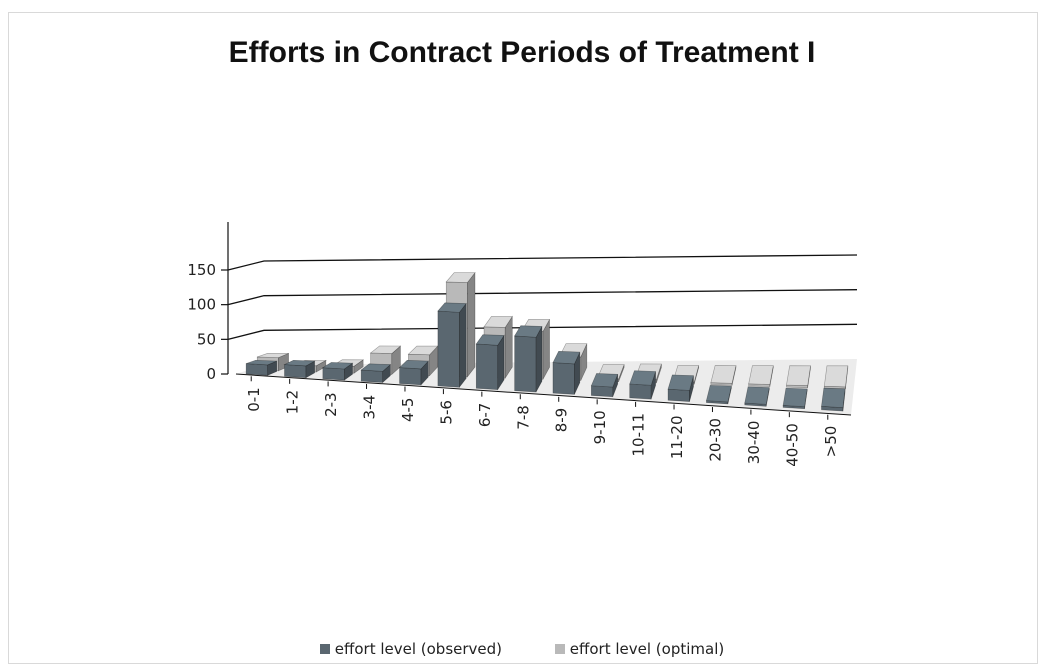  Describe the element at coordinates (254, 399) in the screenshot. I see `x-tick-label: 0-1` at that location.